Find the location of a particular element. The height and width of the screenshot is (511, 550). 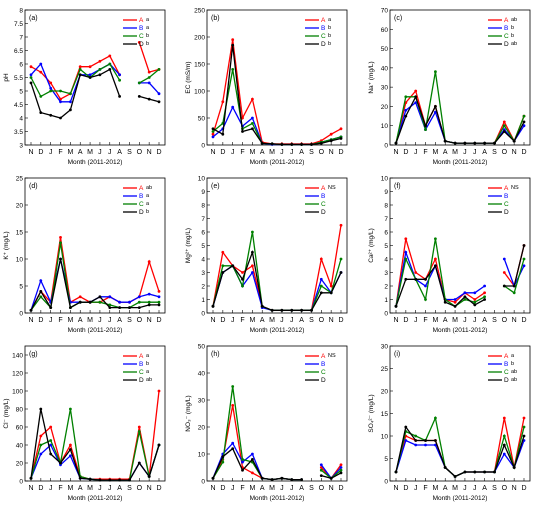

y-tick-label: 15 is located at coordinates (385, 414).